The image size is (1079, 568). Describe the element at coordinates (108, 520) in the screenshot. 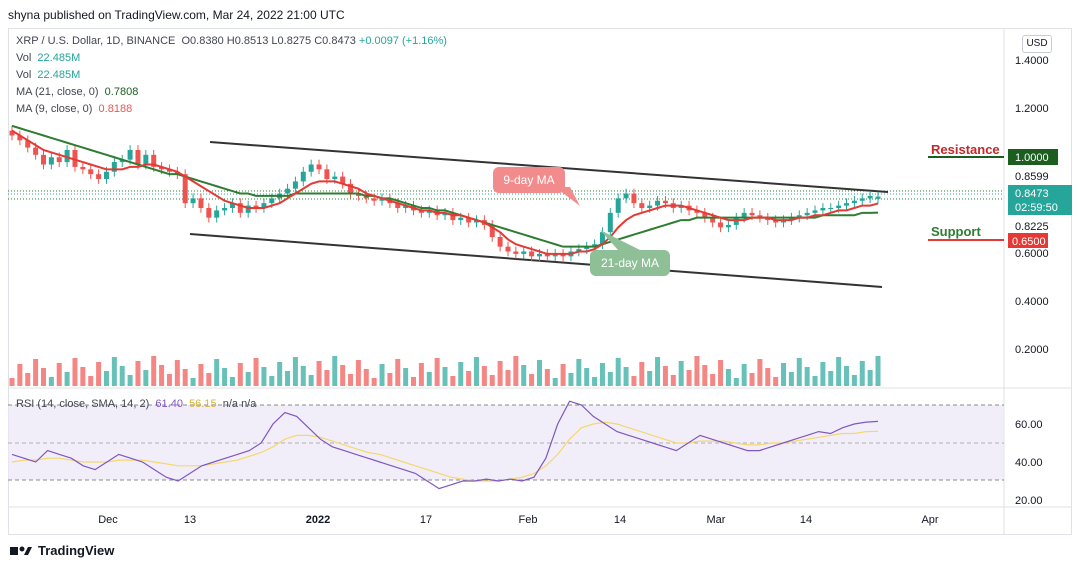

I see `time-tick: Dec` at that location.